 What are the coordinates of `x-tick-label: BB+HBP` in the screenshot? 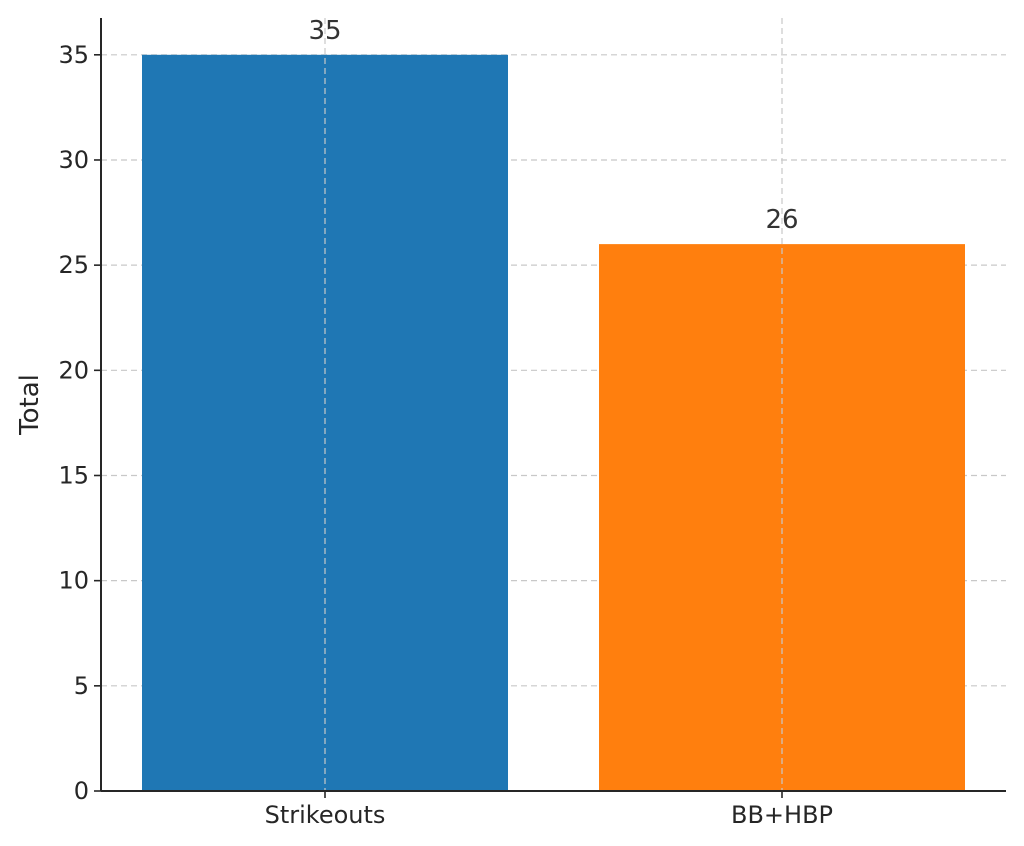 It's located at (782, 815).